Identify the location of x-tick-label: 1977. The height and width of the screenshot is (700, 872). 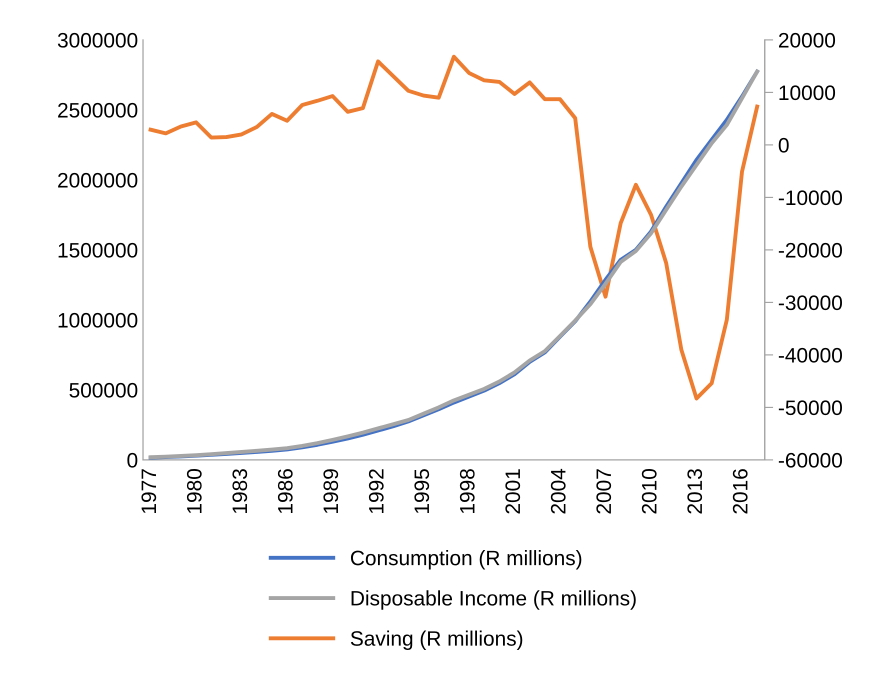
(148, 491).